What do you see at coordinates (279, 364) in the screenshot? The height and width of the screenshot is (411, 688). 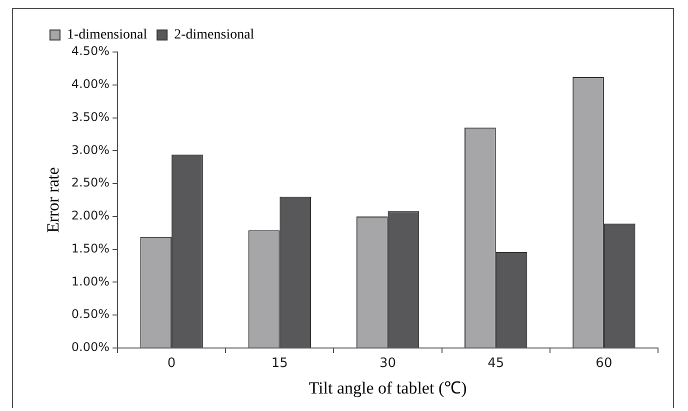 I see `x-tick-label: 15` at bounding box center [279, 364].